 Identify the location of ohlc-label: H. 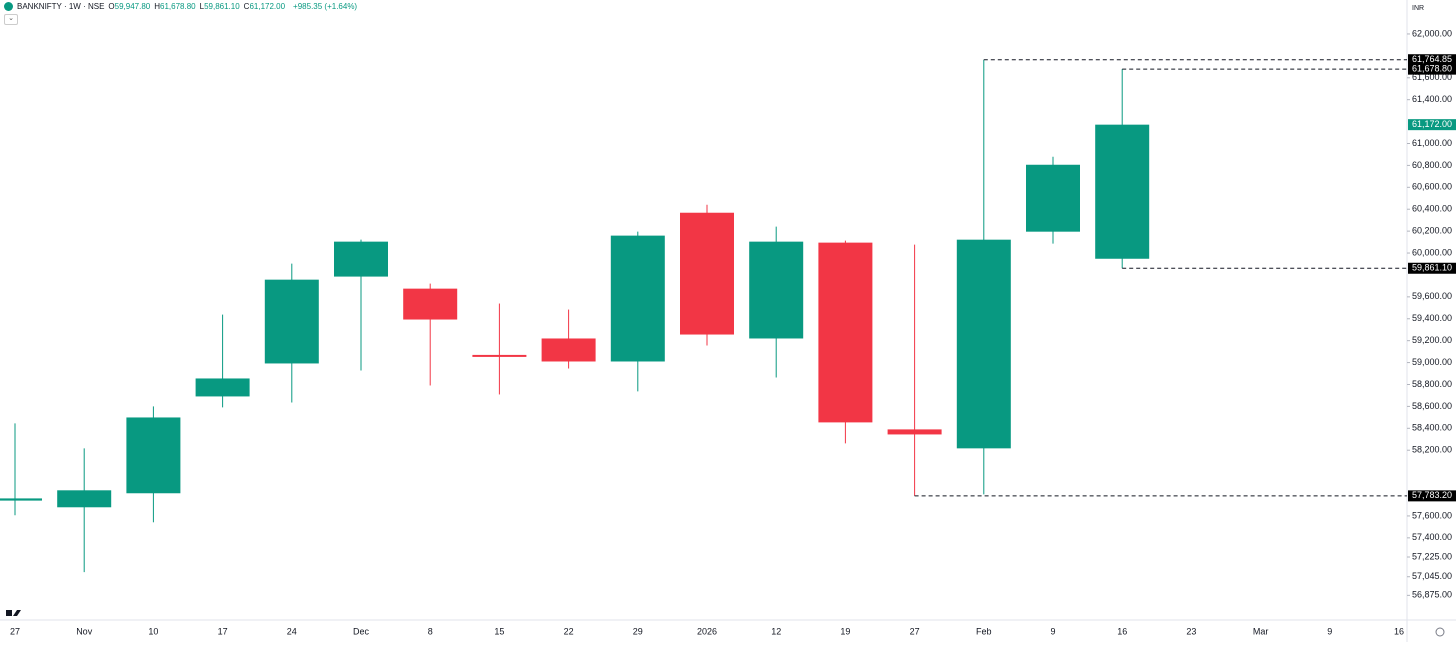
(157, 6).